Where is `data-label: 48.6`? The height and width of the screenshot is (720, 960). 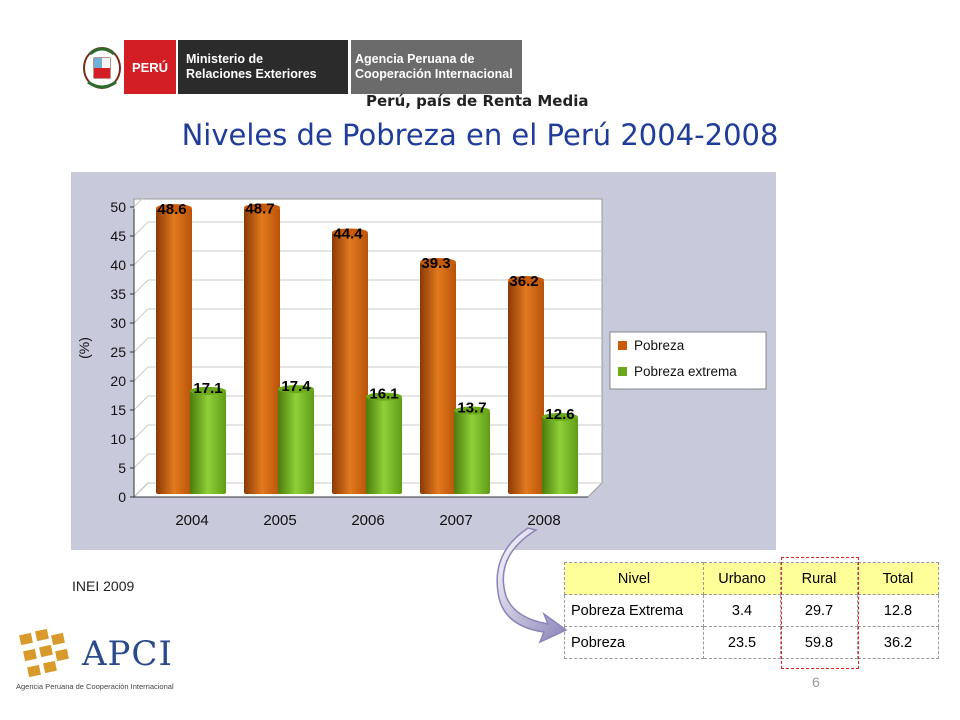
data-label: 48.6 is located at coordinates (171, 209).